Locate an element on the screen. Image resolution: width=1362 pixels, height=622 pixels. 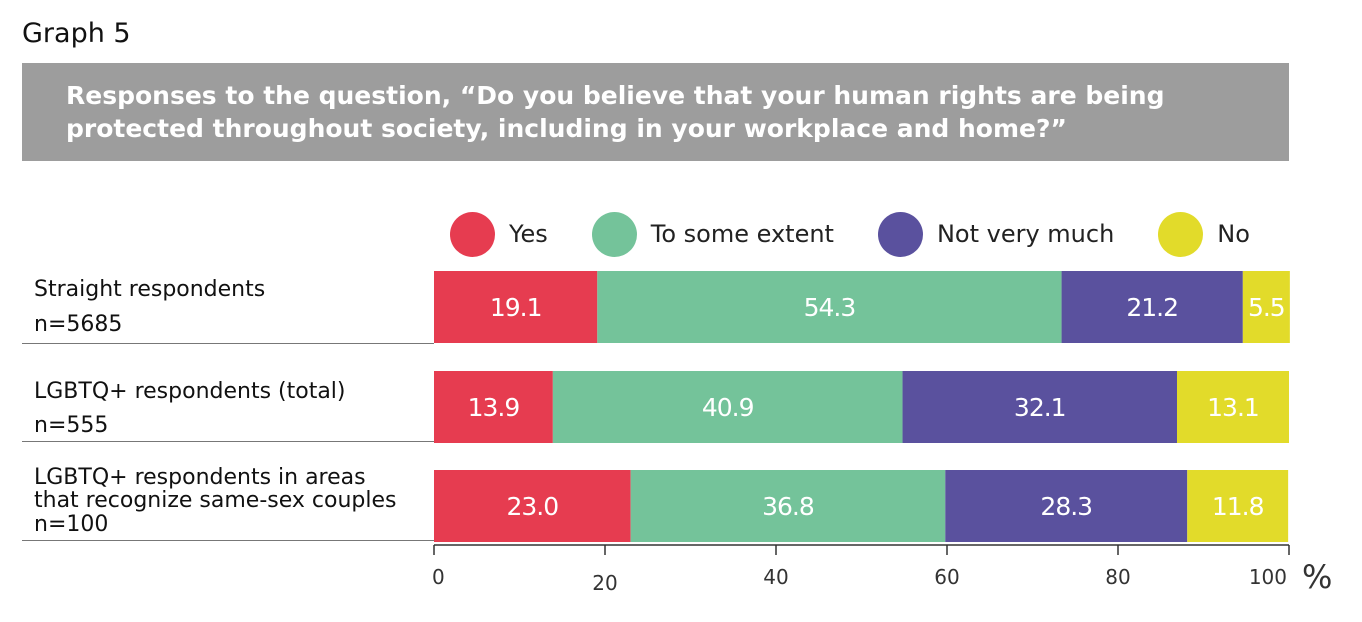
data-label-to-some-extent-row-1: 54.3 is located at coordinates (830, 307).